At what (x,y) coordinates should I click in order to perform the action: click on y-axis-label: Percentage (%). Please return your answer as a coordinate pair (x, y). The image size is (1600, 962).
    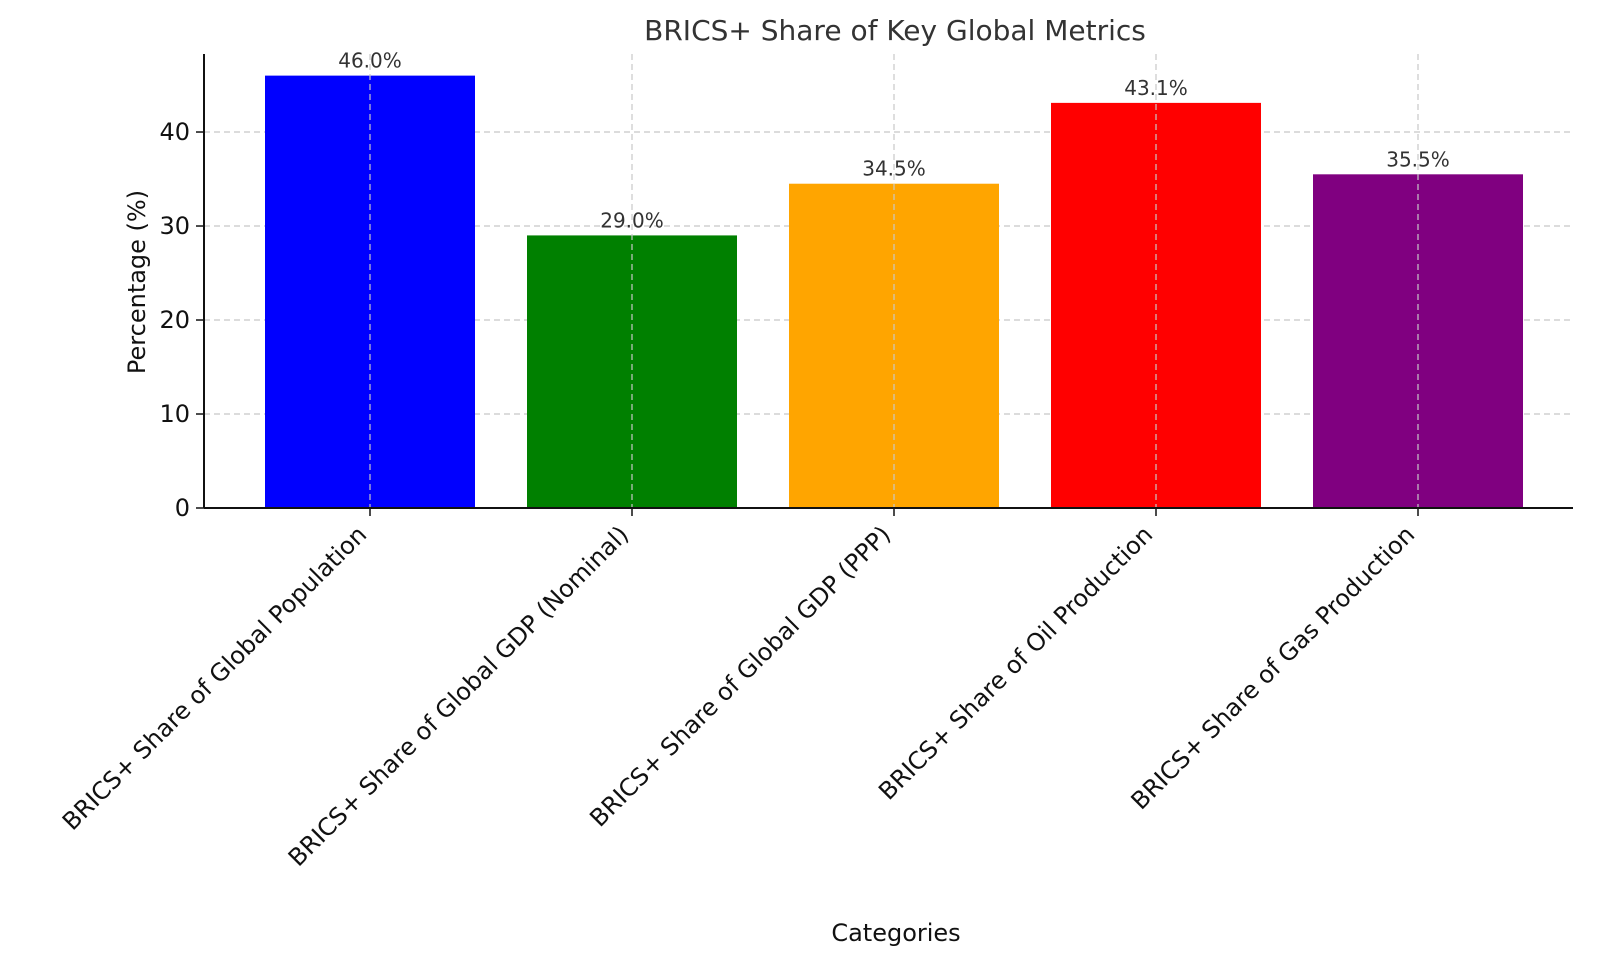
    Looking at the image, I should click on (137, 282).